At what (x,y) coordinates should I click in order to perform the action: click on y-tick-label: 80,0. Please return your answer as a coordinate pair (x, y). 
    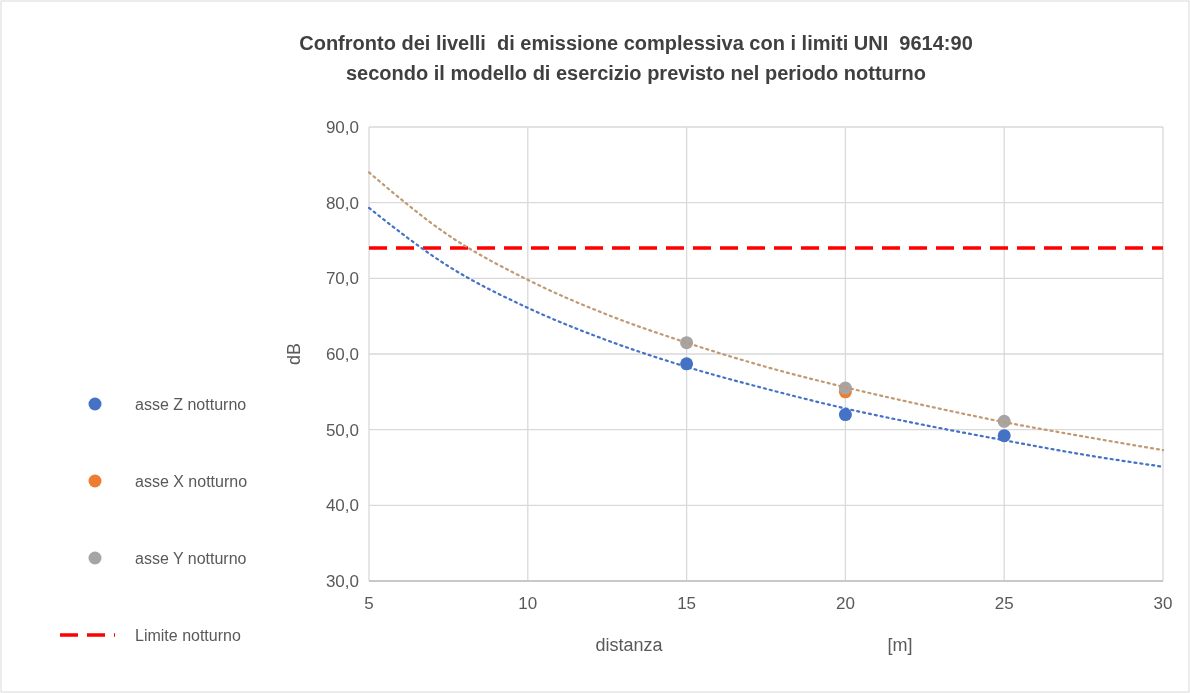
    Looking at the image, I should click on (342, 203).